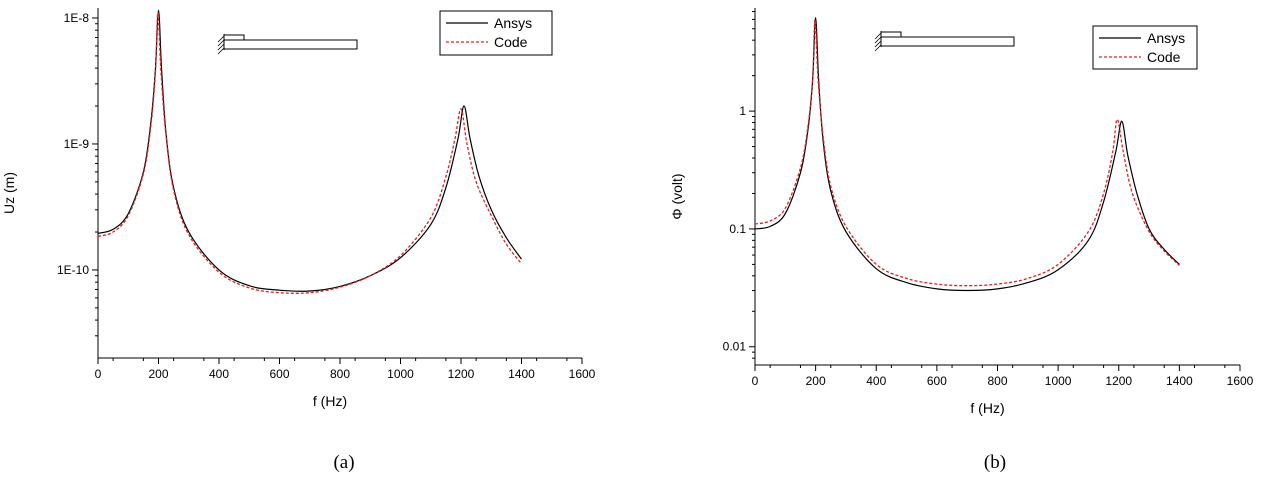 This screenshot has width=1266, height=483. Describe the element at coordinates (735, 347) in the screenshot. I see `y-tick-label: 0.01` at that location.